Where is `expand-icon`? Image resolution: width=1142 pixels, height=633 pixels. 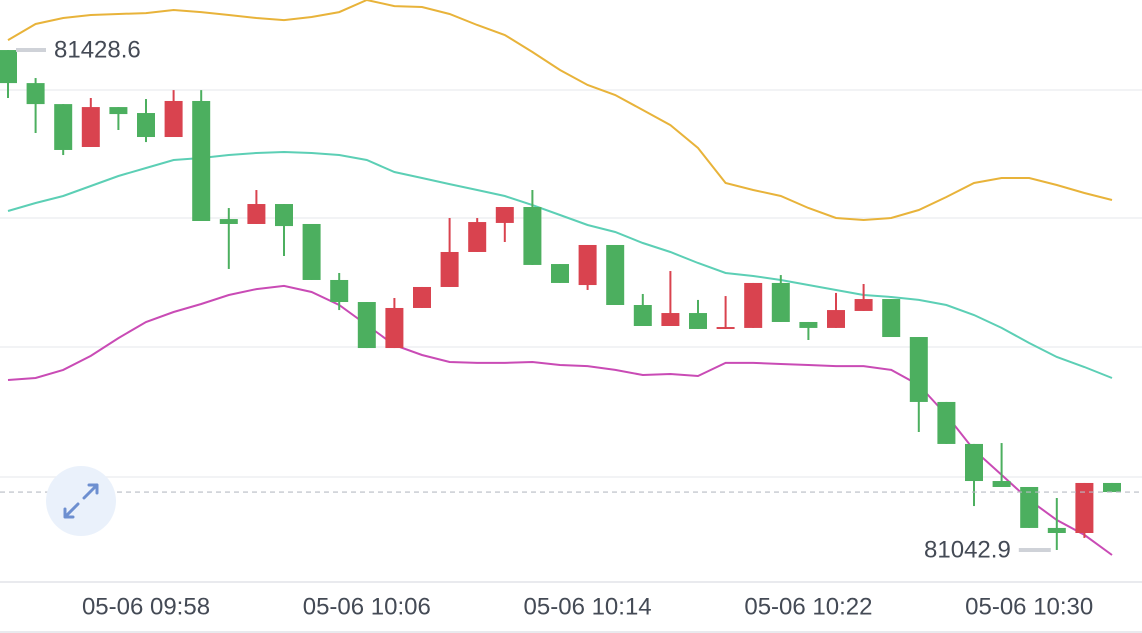 expand-icon is located at coordinates (81, 501).